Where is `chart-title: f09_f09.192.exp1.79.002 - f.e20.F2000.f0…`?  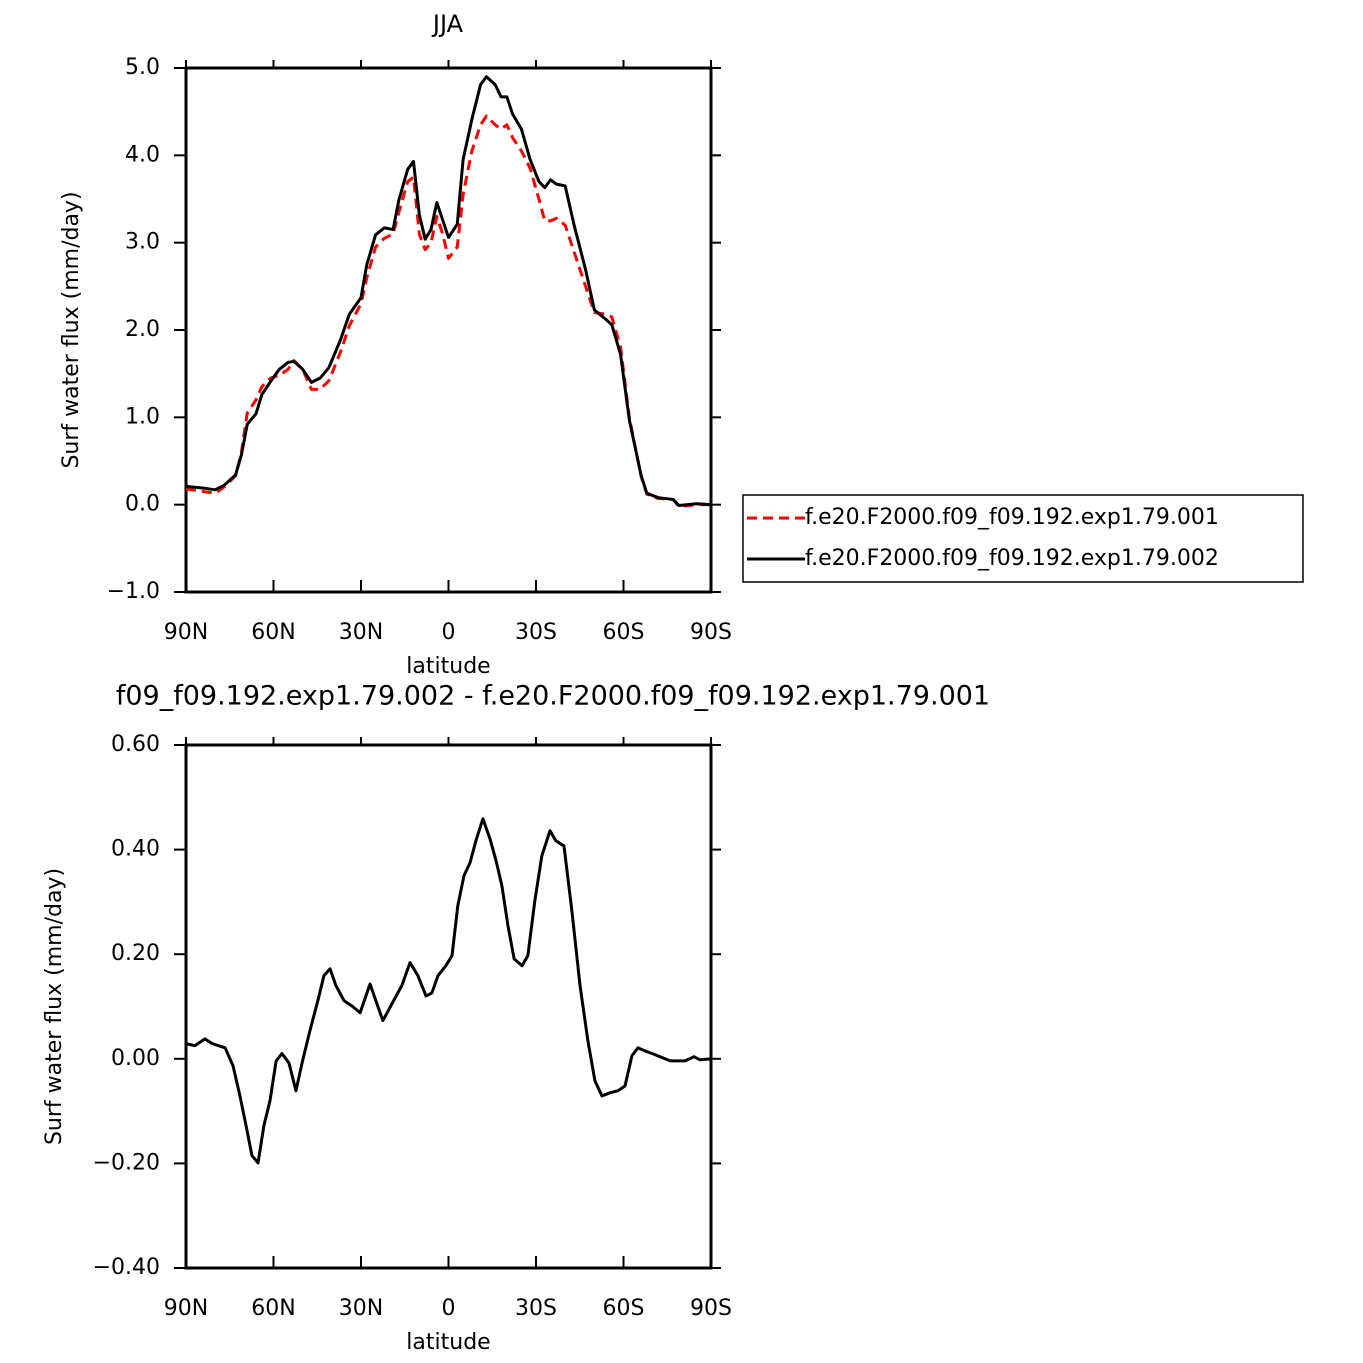
chart-title: f09_f09.192.exp1.79.002 - f.e20.F2000.f0… is located at coordinates (553, 696).